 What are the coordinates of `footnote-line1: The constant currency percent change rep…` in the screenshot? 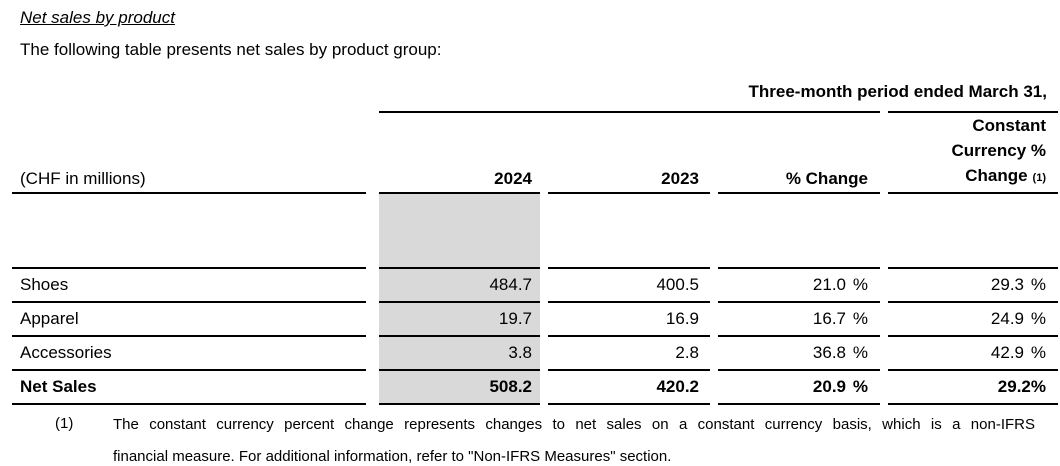 It's located at (574, 424).